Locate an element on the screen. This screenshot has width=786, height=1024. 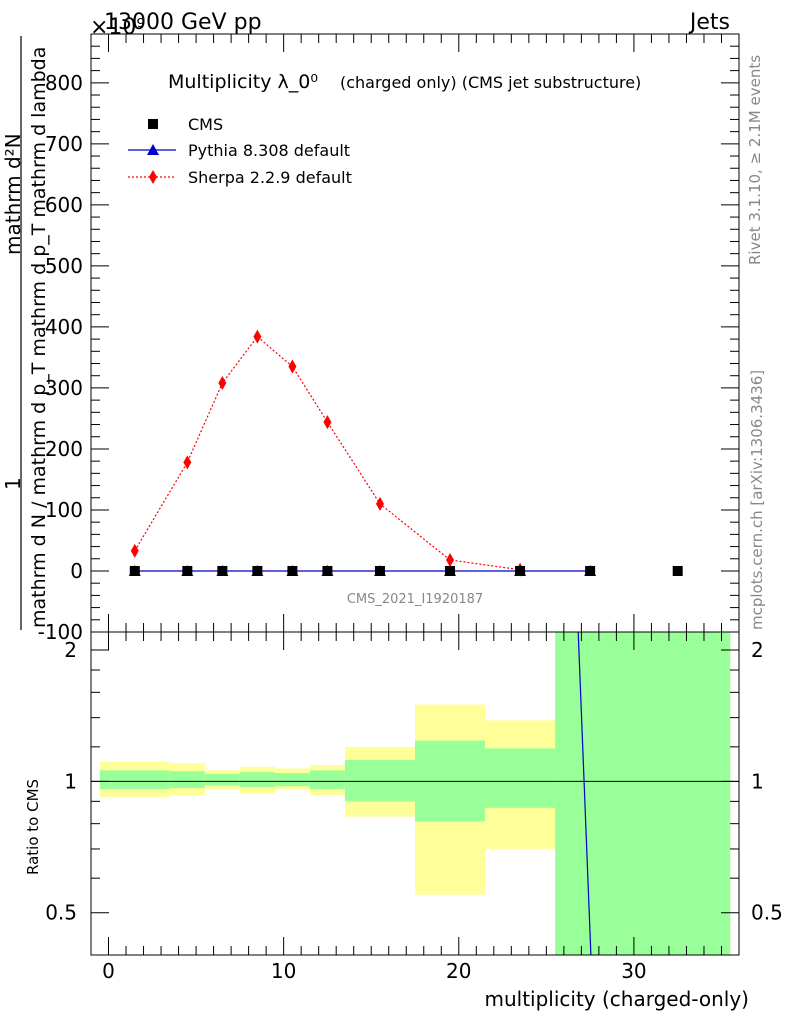
main-y-tick-label: 0 is located at coordinates (76, 571).